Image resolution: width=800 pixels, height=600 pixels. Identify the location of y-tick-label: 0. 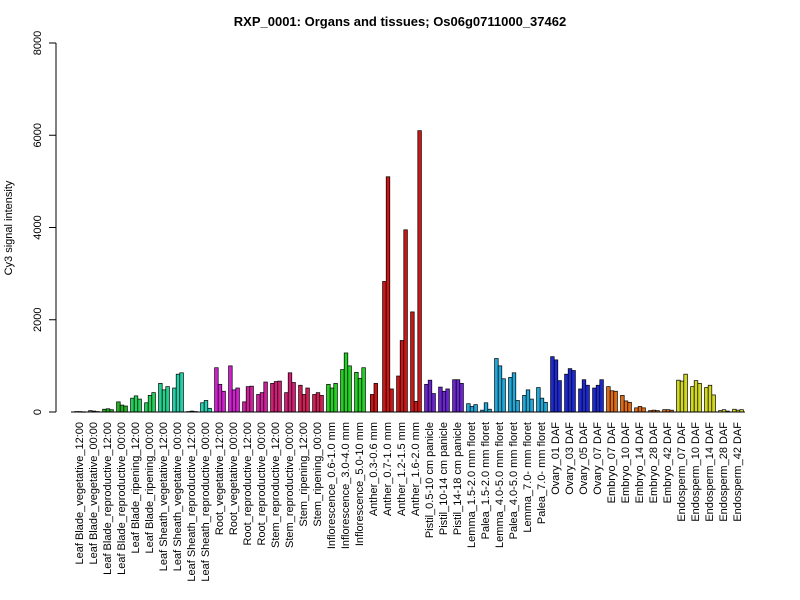
(38, 412).